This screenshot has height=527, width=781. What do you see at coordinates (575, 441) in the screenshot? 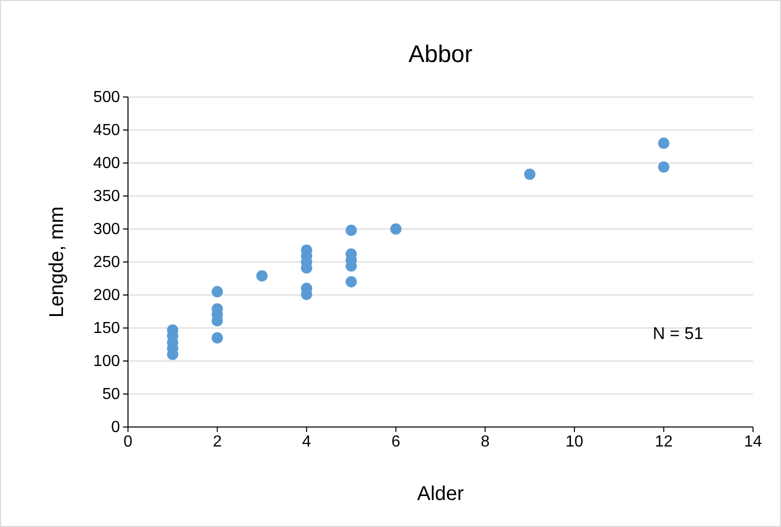
I see `x-tick-label: 10` at bounding box center [575, 441].